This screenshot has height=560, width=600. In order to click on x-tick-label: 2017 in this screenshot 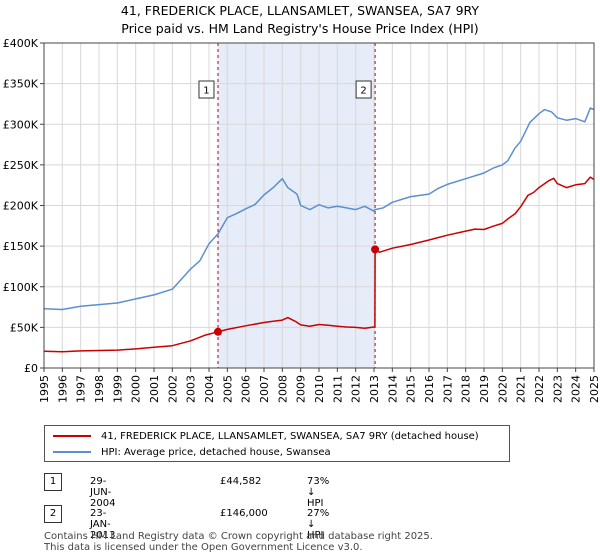, I will do `click(447, 389)`.